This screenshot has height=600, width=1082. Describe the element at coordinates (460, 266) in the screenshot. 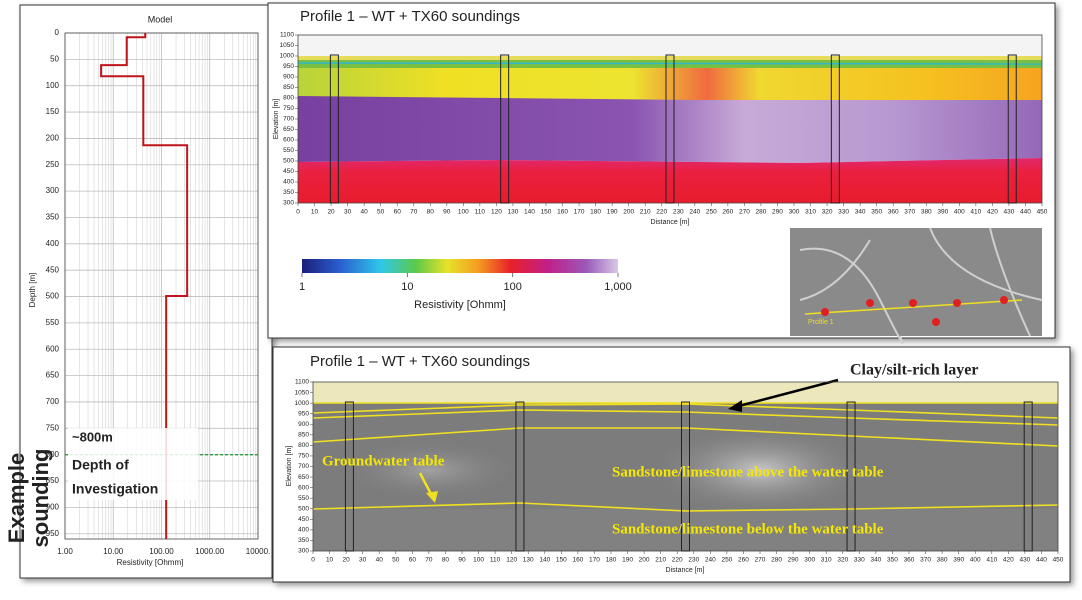

I see `colorbar` at that location.